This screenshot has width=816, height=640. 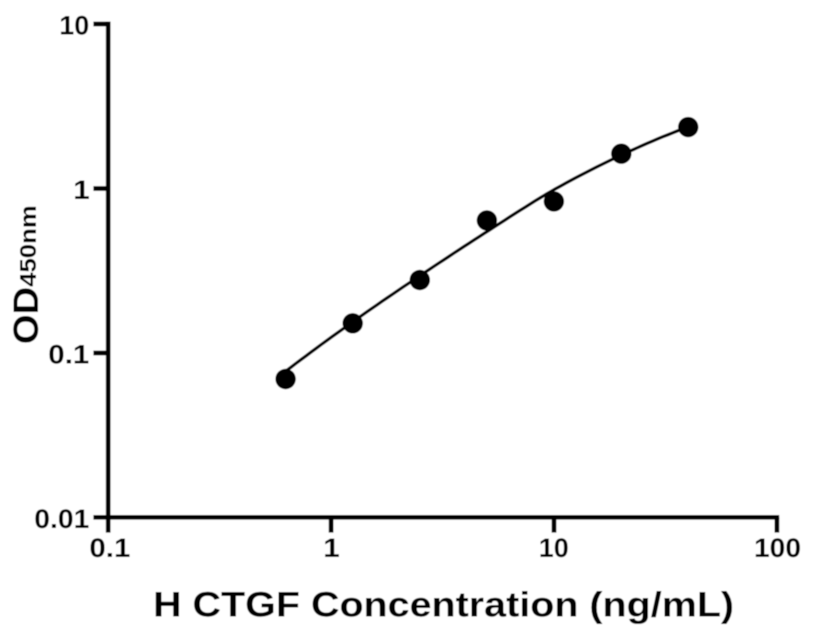 What do you see at coordinates (443, 604) in the screenshot?
I see `svg-text: H CTGF Concentration (ng/mL)` at bounding box center [443, 604].